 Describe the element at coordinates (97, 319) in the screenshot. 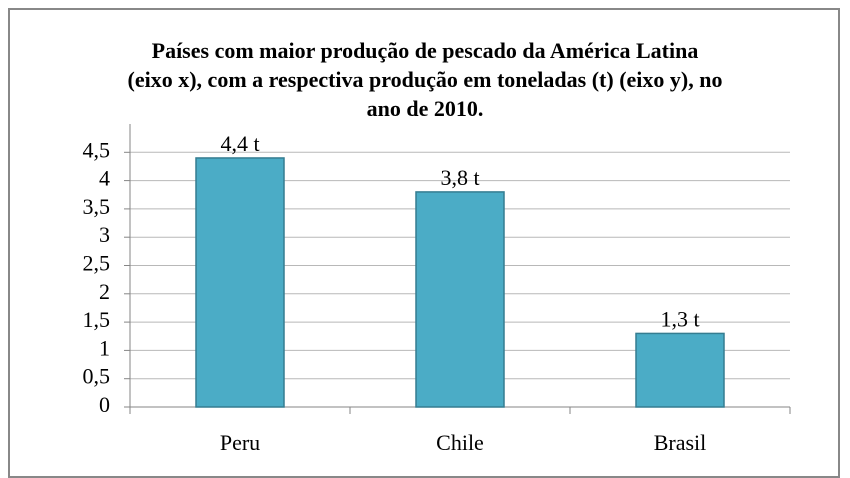

I see `y-tick-label: 1,5` at that location.